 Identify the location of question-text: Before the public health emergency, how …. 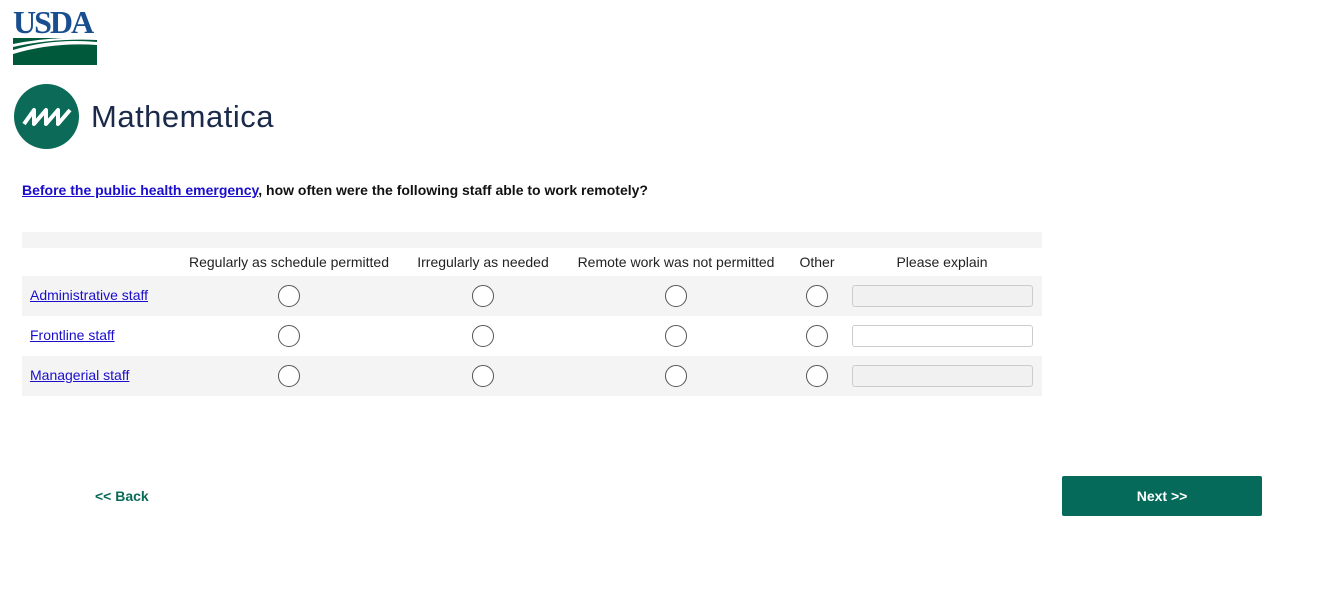
(335, 190).